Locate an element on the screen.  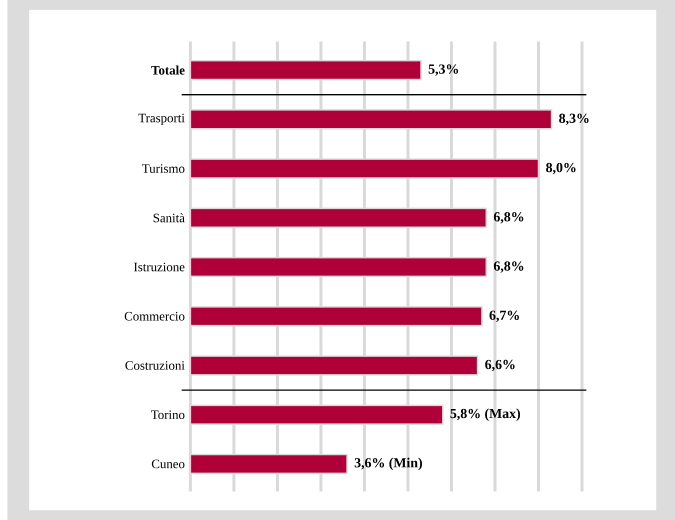
y-tick-label: Totale is located at coordinates (168, 70).